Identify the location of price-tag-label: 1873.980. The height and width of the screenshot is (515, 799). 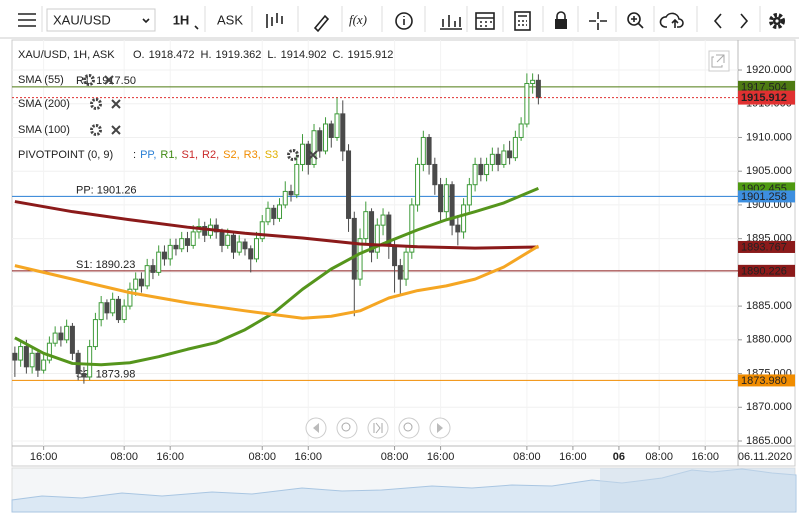
(764, 381).